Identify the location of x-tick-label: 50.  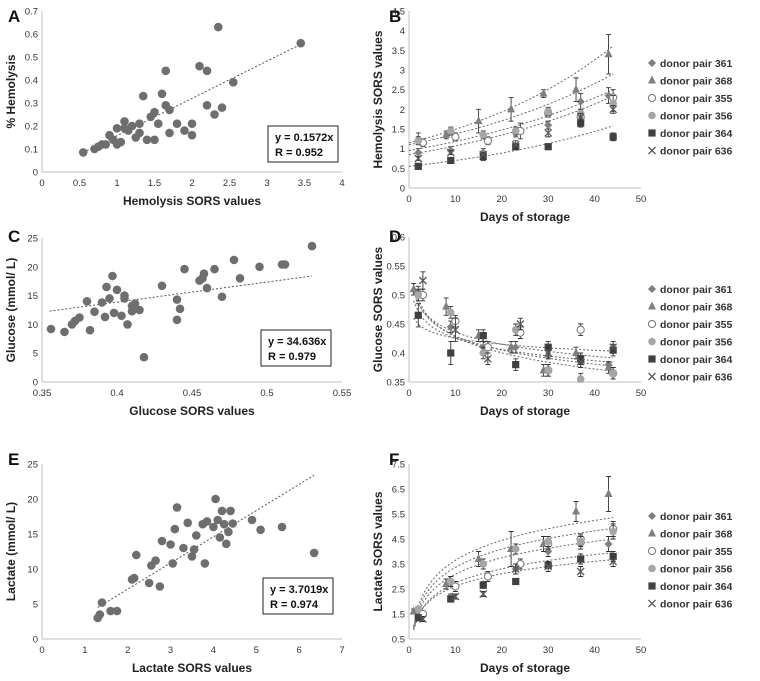
(641, 393).